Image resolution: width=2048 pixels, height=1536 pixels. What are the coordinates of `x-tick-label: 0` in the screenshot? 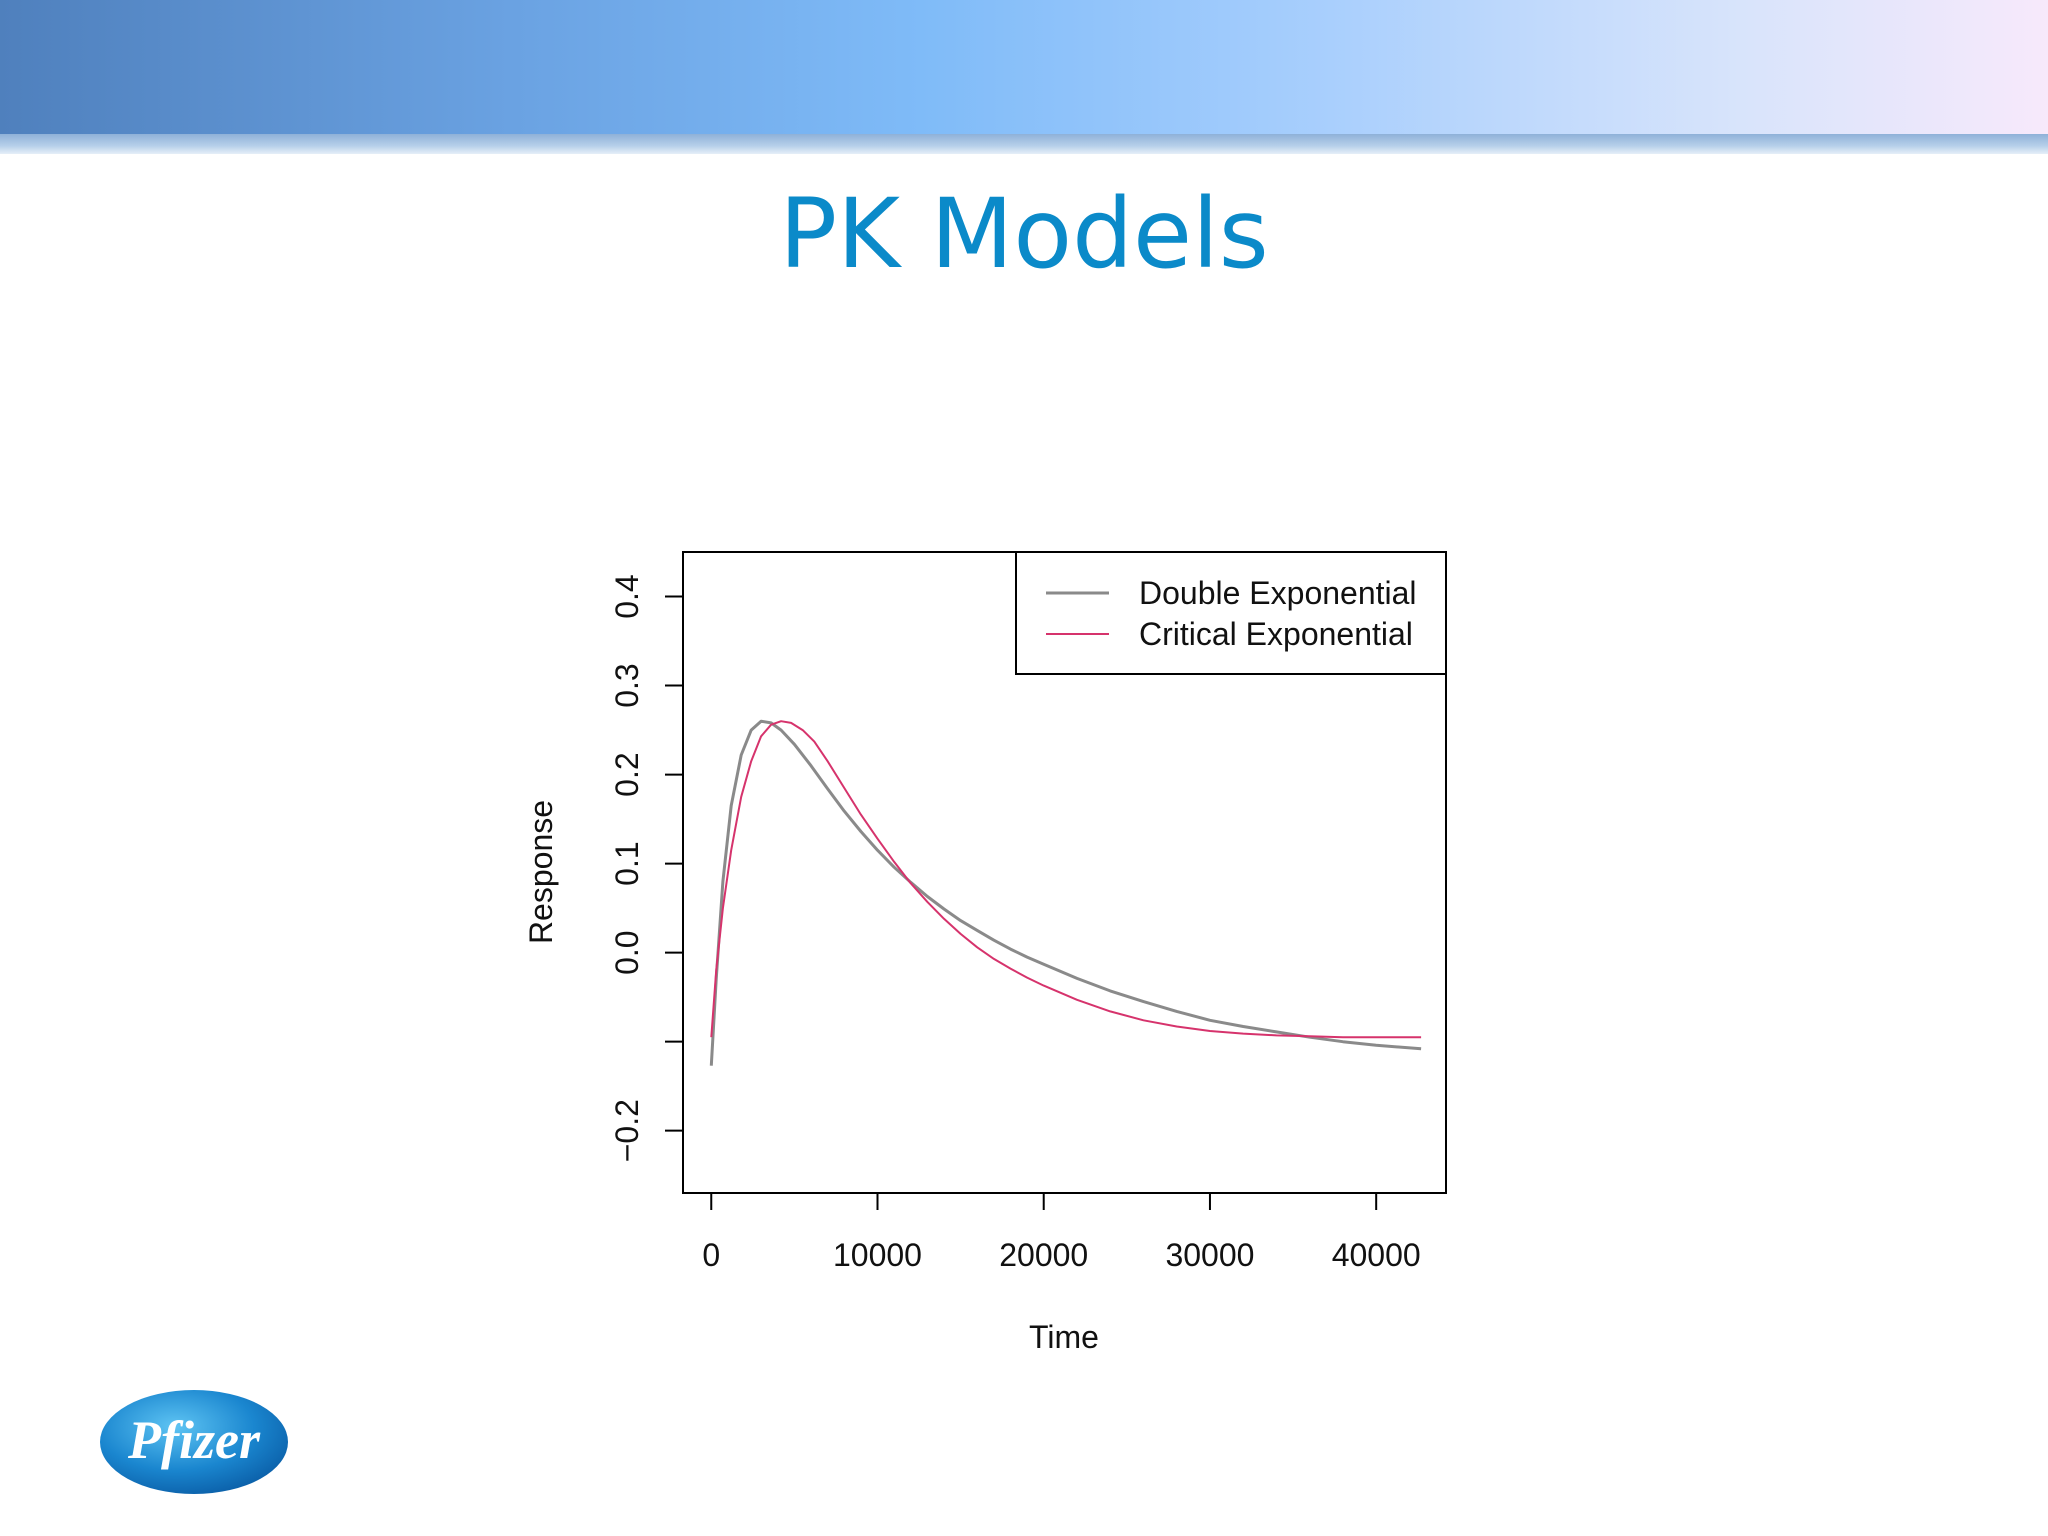 It's located at (711, 1255).